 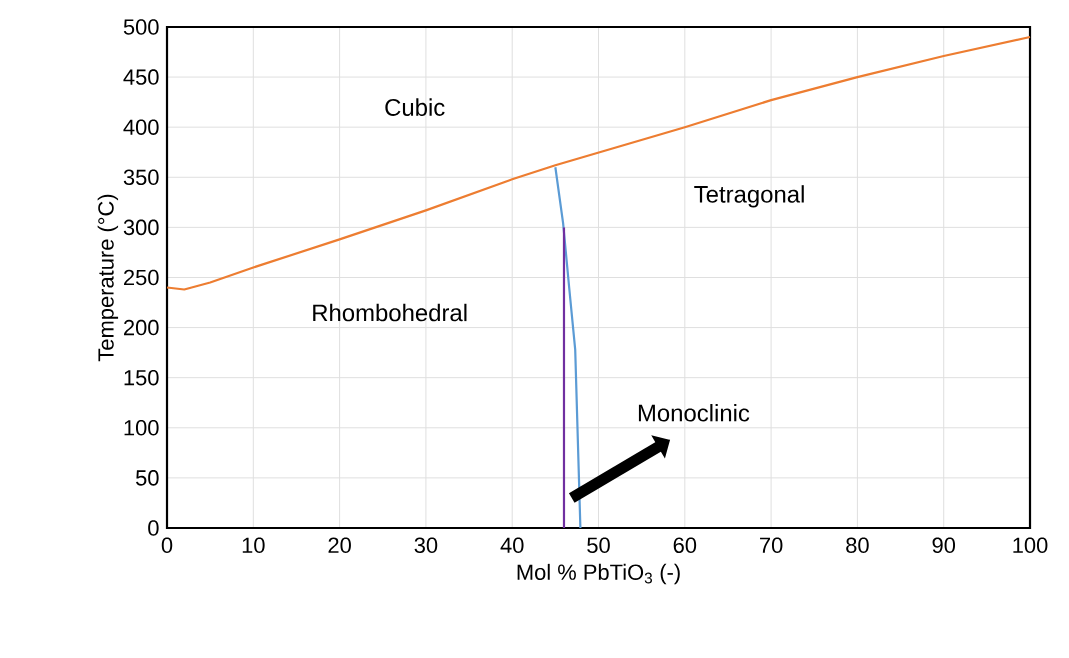 I want to click on y-tick-label: 350, so click(x=141, y=177).